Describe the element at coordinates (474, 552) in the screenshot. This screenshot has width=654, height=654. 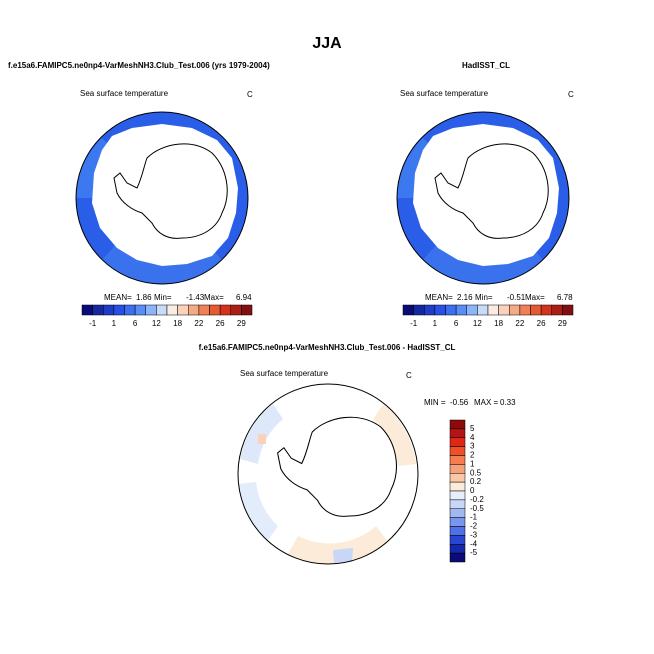
I see `colorbar-label: -5` at that location.